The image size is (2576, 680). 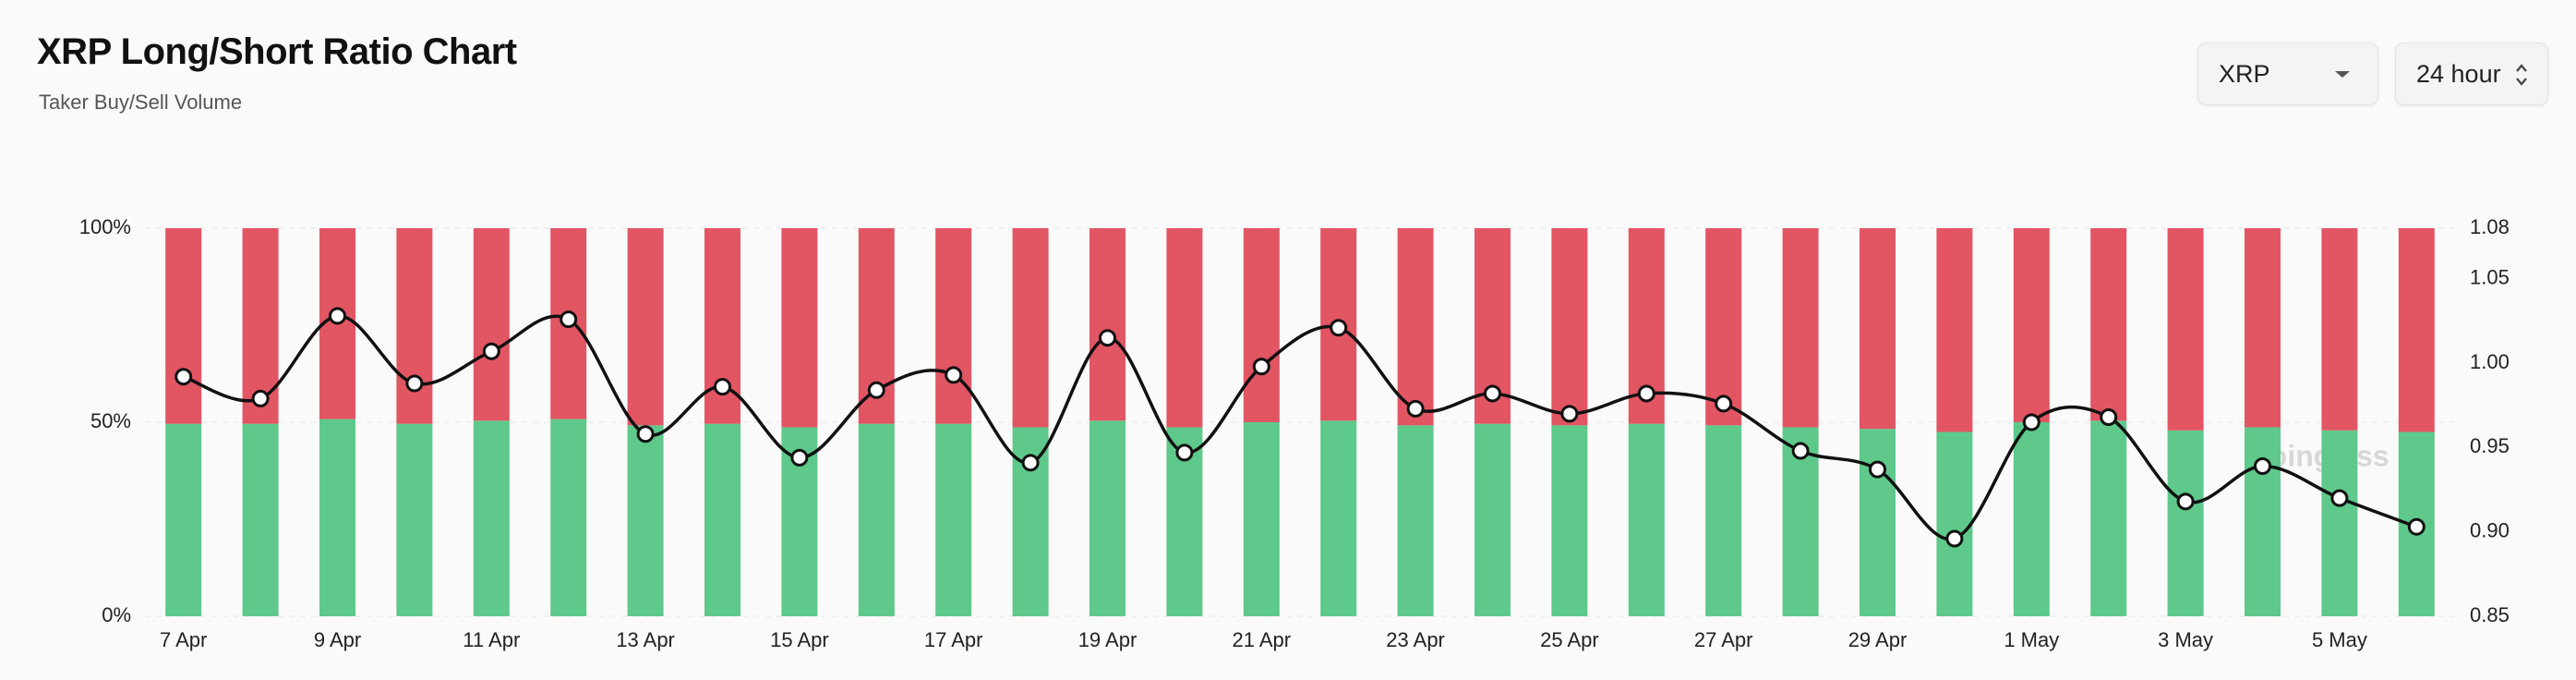 What do you see at coordinates (2490, 361) in the screenshot?
I see `y2-tick-label: 1.00` at bounding box center [2490, 361].